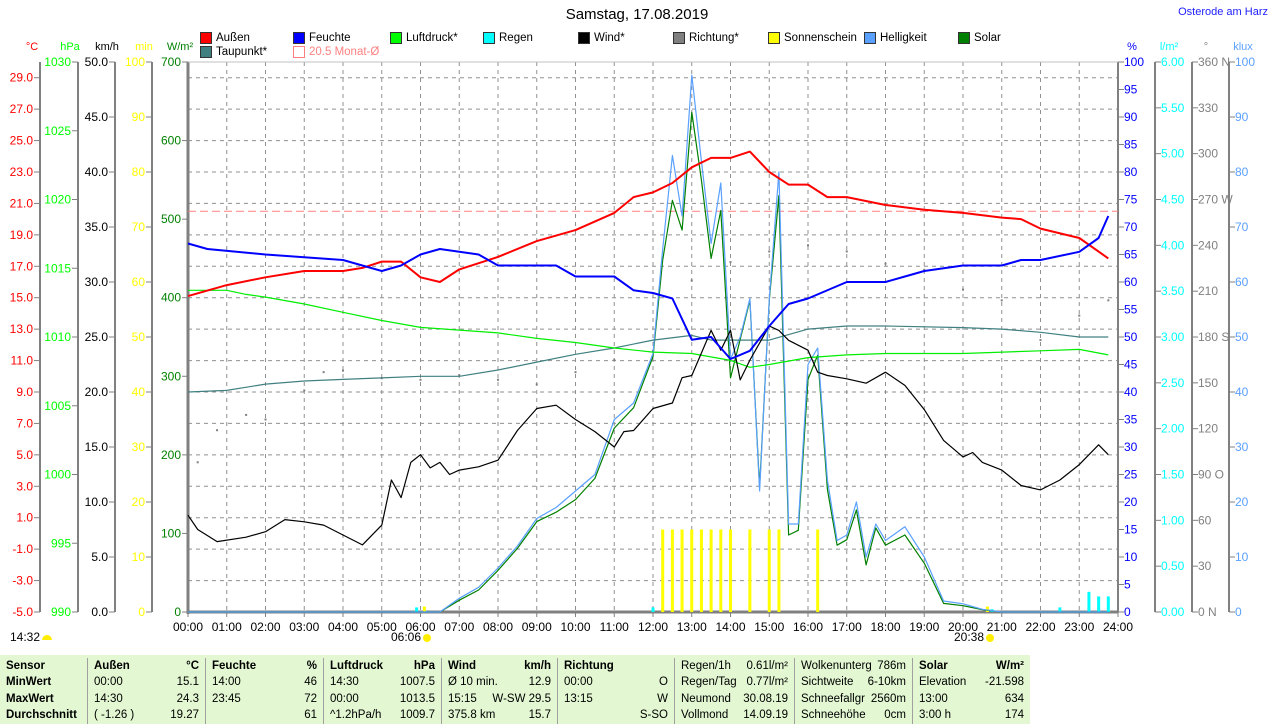 The height and width of the screenshot is (724, 1274). What do you see at coordinates (1242, 447) in the screenshot?
I see `y-tick-label-lux: 30` at bounding box center [1242, 447].